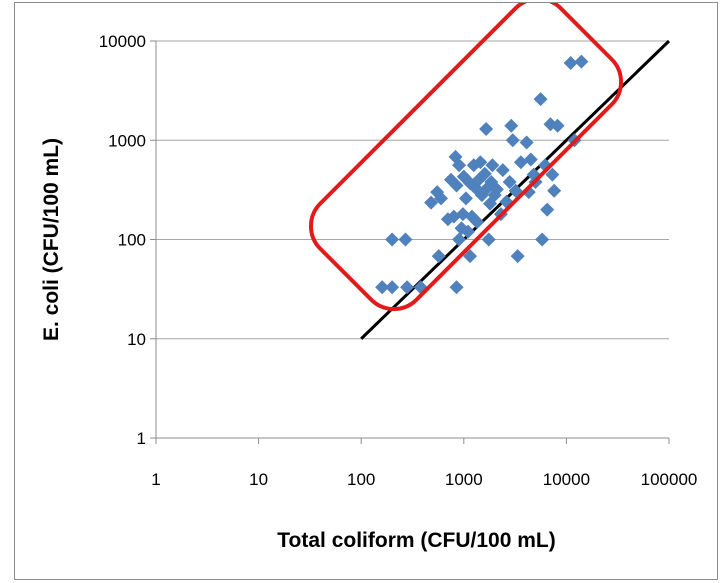 The height and width of the screenshot is (583, 720). I want to click on y-tick-label: 10000, so click(122, 41).